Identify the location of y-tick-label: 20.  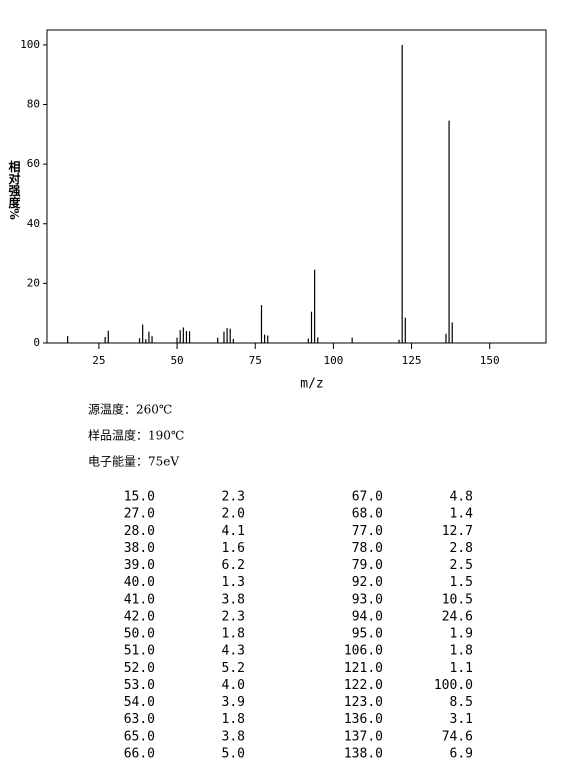
(33, 282).